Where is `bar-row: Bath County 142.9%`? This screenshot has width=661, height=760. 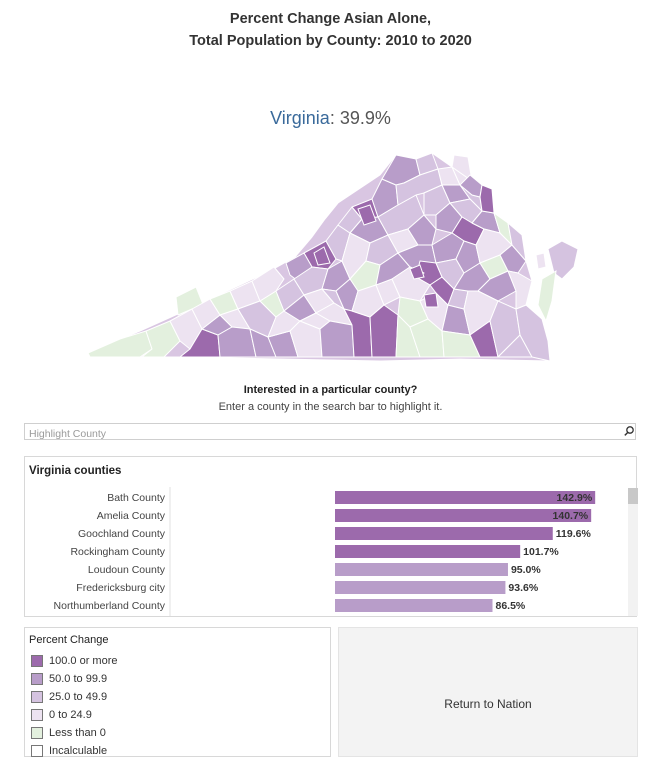 bar-row: Bath County 142.9% is located at coordinates (351, 497).